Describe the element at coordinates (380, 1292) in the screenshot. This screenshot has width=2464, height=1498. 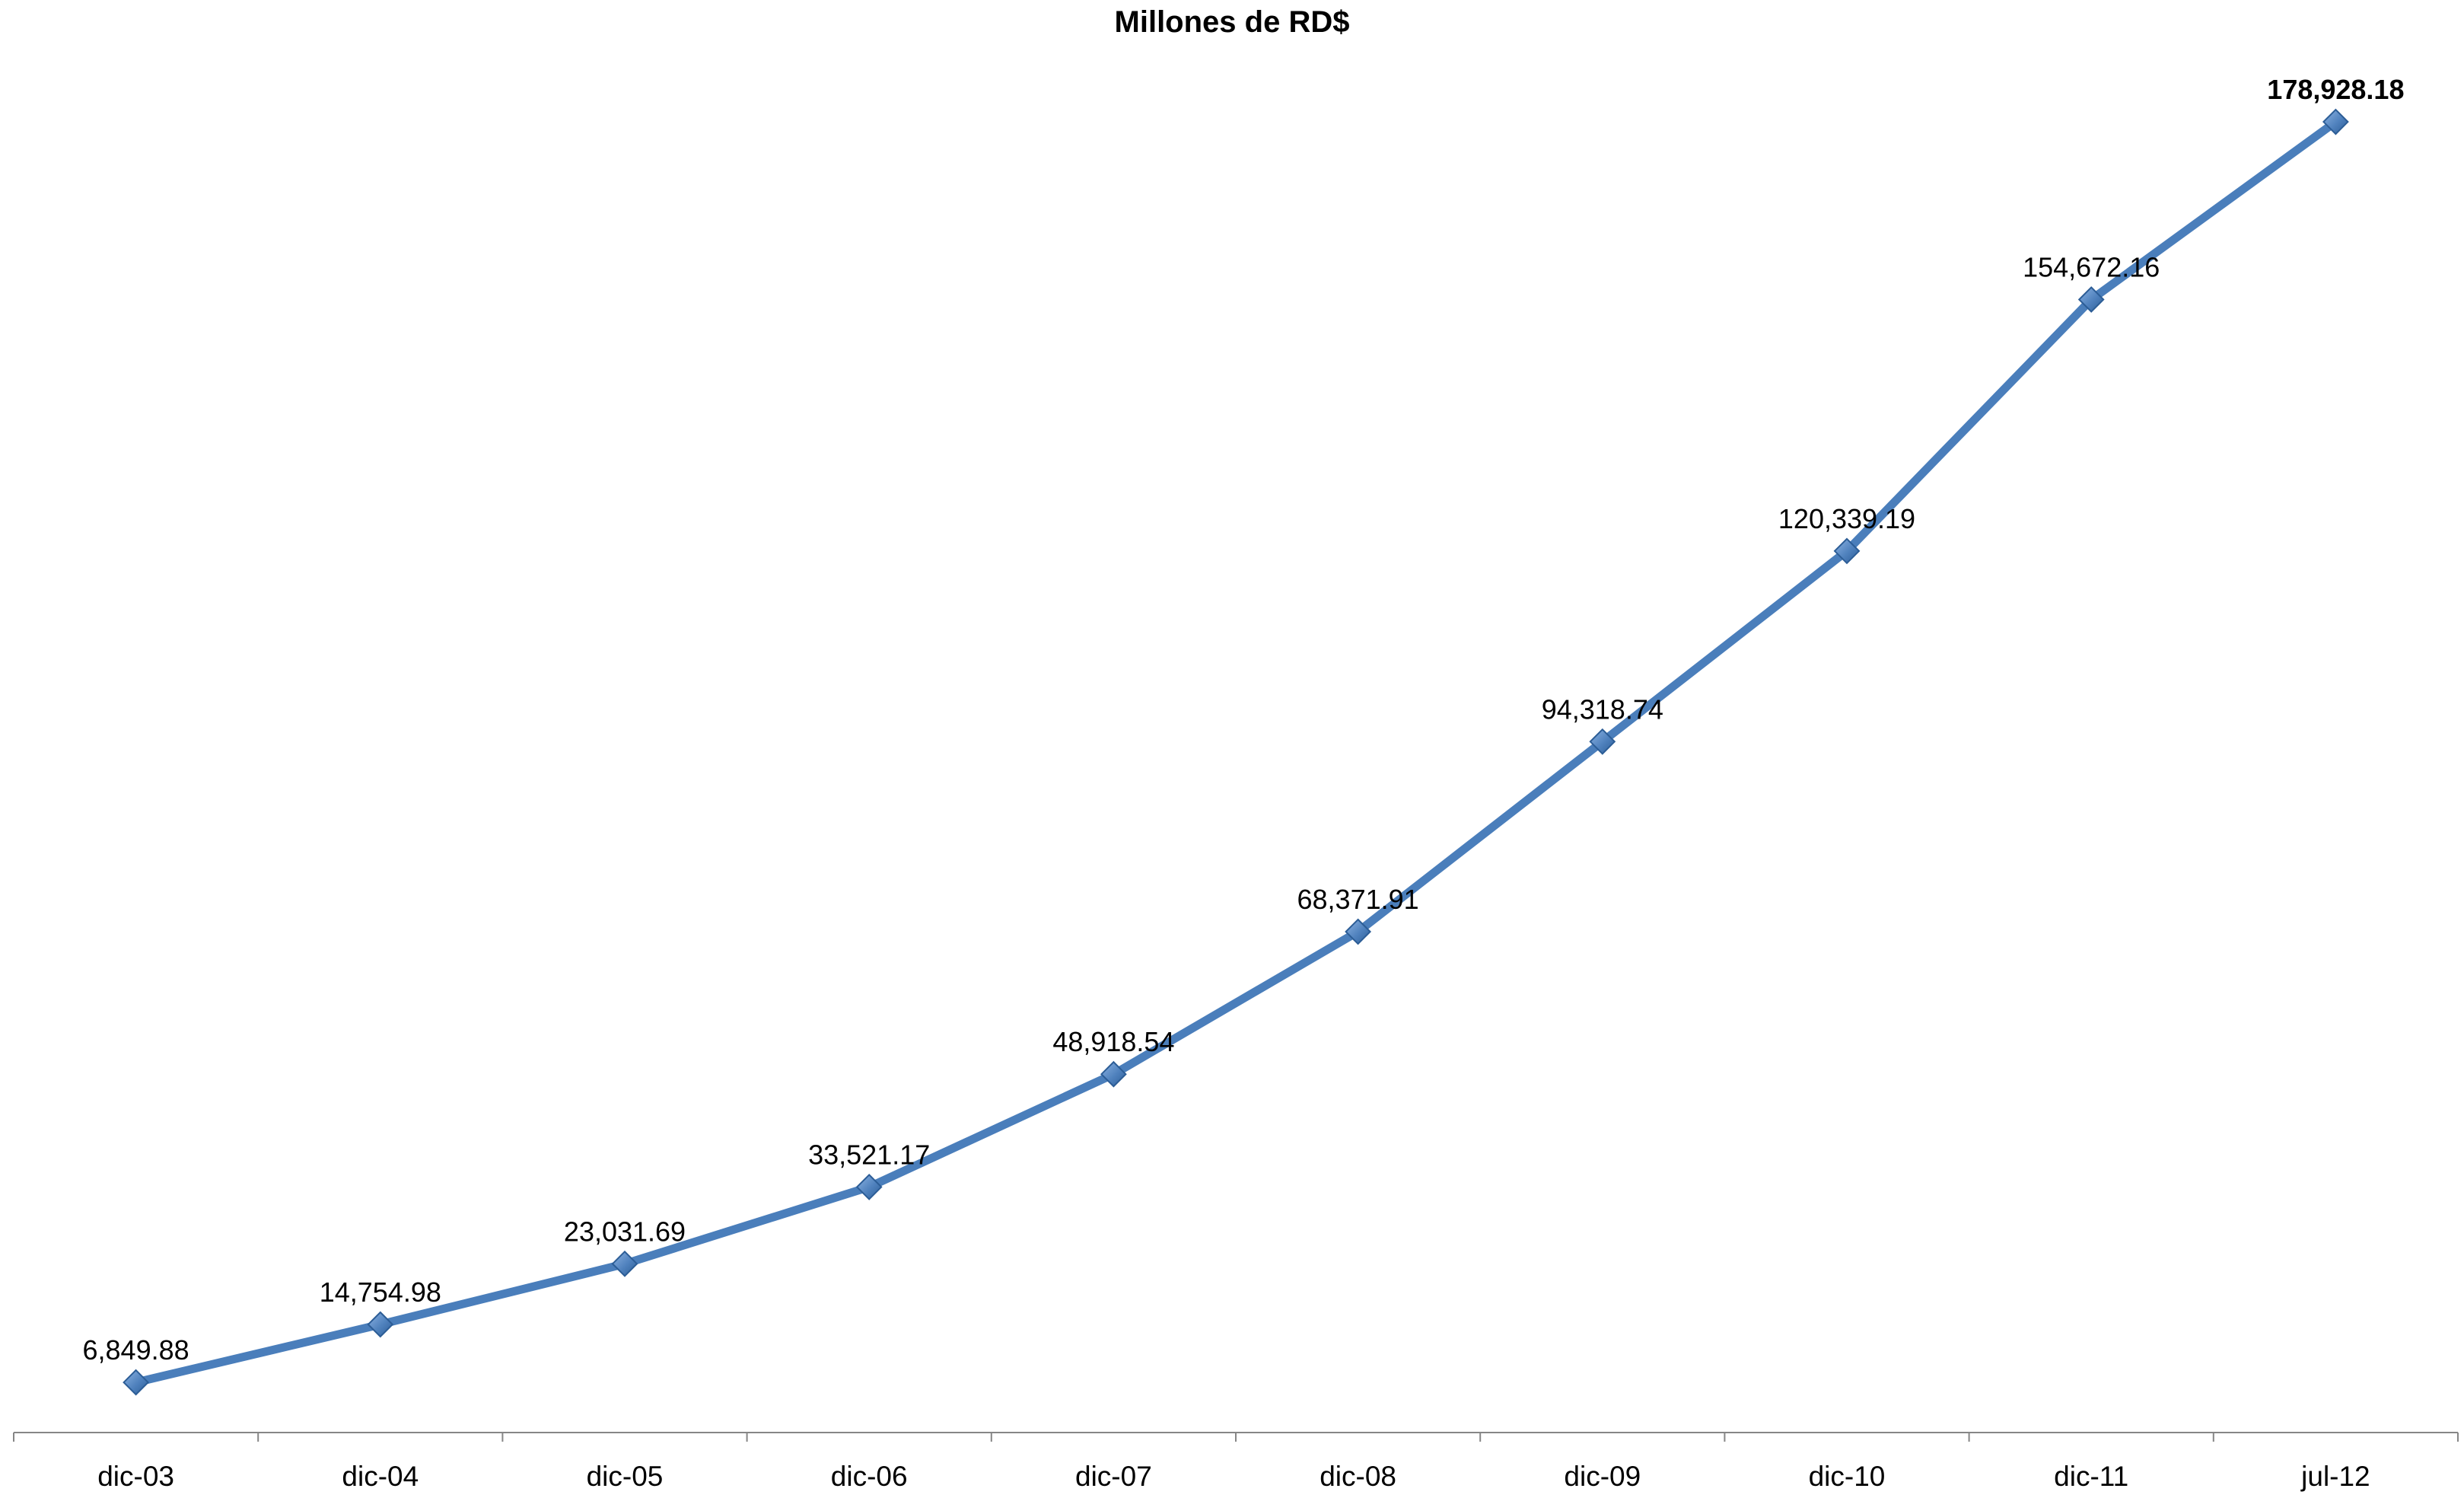
I see `data-label: 14,754.98` at that location.